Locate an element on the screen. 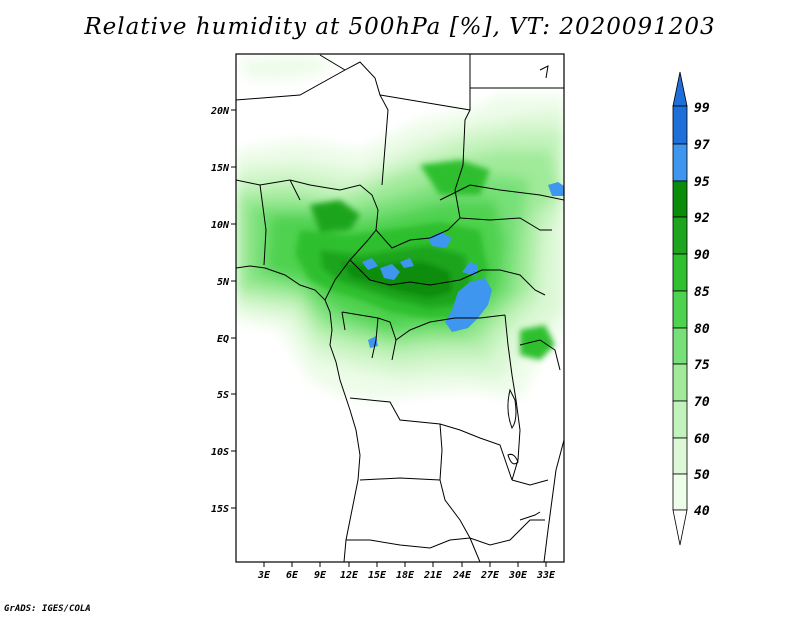 This screenshot has height=618, width=800. lon-label: 30E is located at coordinates (518, 575).